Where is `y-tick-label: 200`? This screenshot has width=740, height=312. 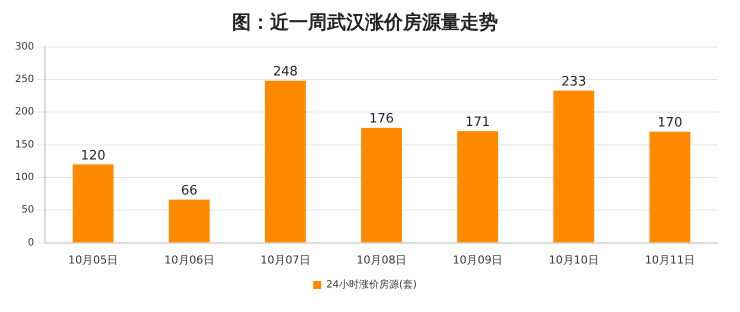 y-tick-label: 200 is located at coordinates (24, 112).